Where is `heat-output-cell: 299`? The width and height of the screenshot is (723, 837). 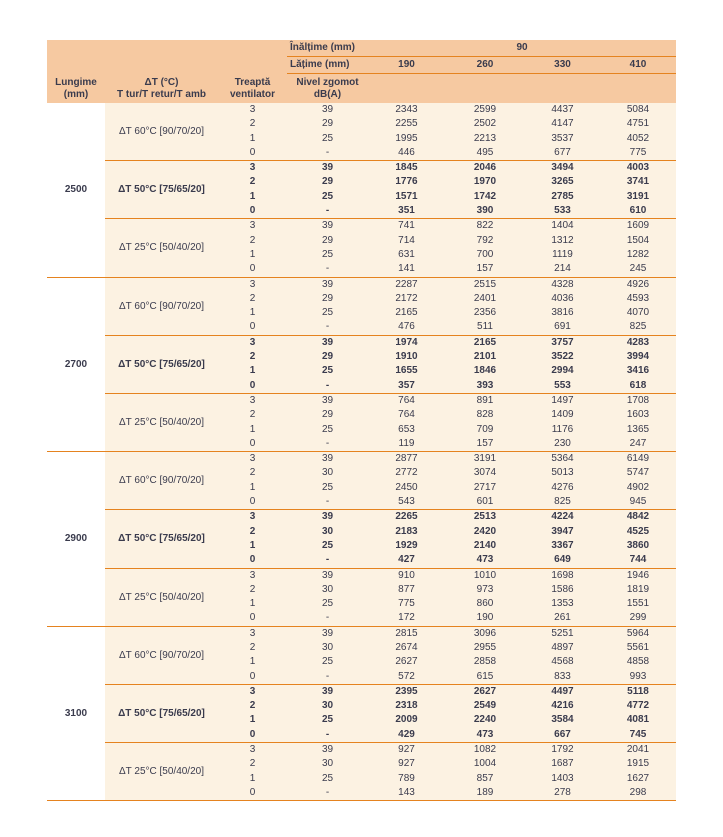
heat-output-cell: 299 is located at coordinates (638, 618).